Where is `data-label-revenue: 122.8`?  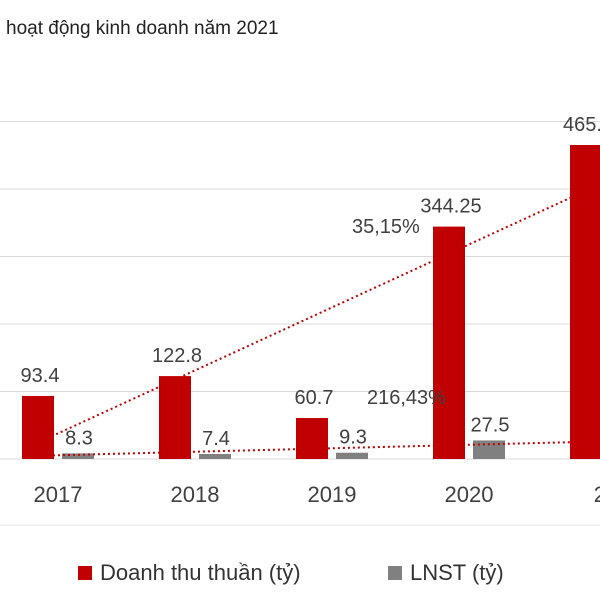
data-label-revenue: 122.8 is located at coordinates (177, 356).